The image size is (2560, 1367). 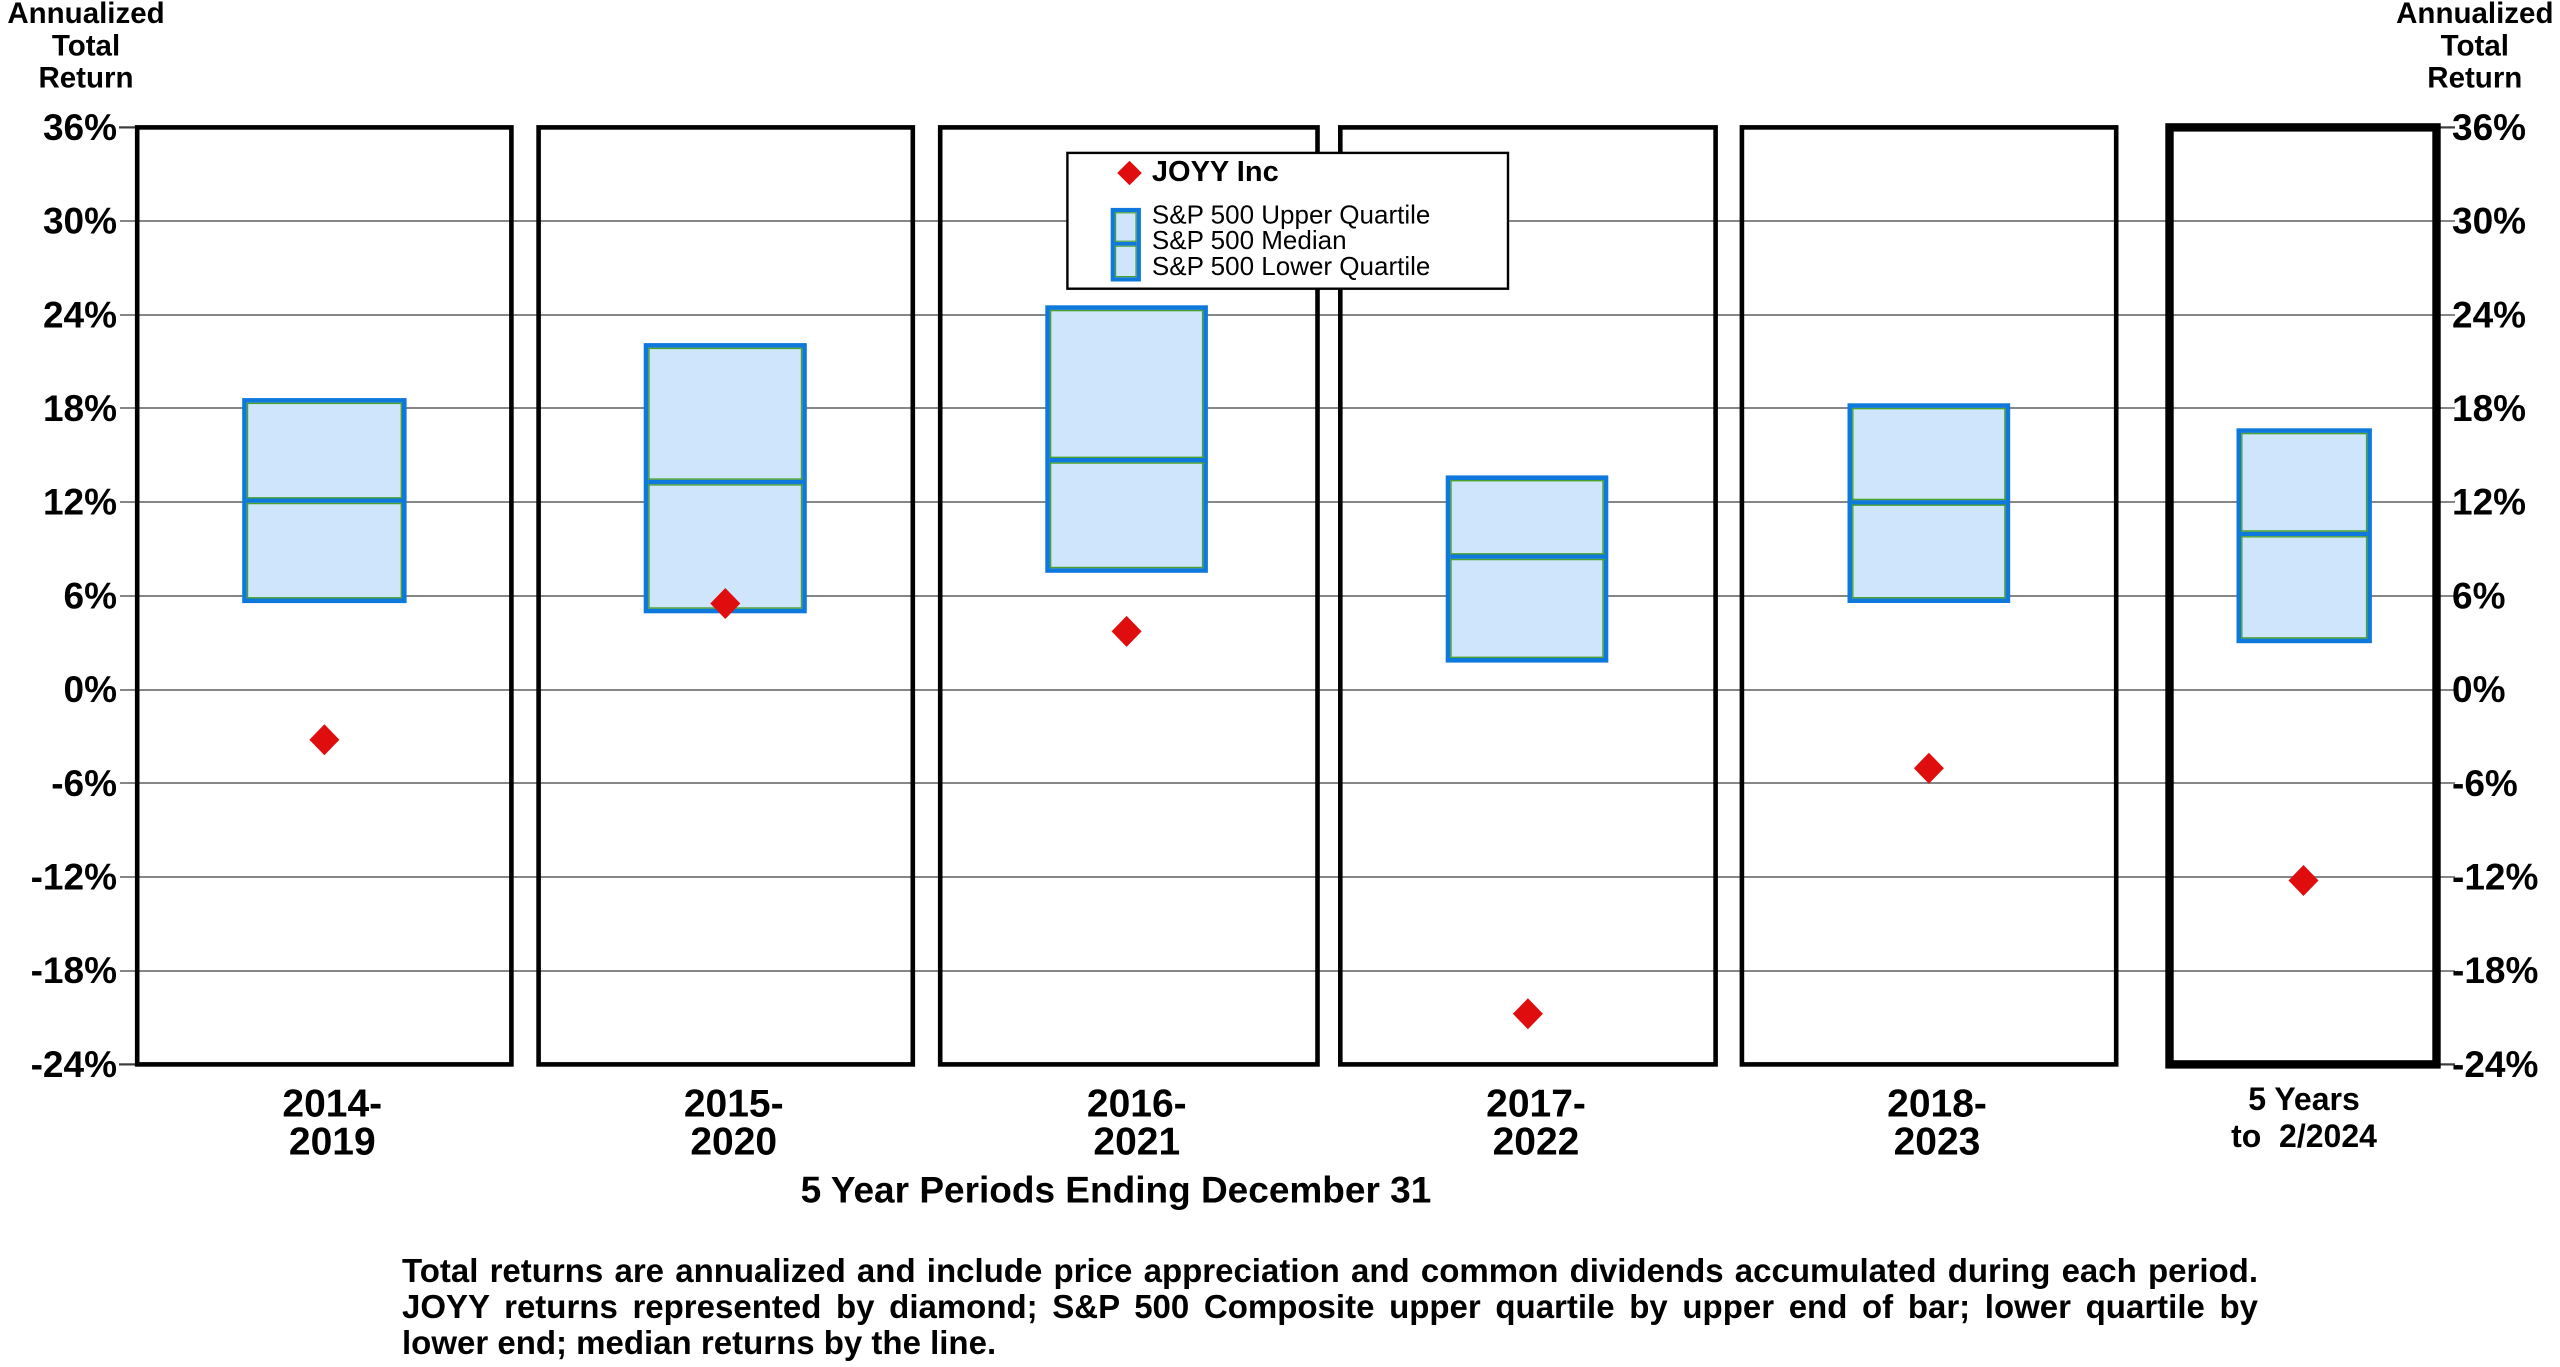 I want to click on svg-text: 2016-, so click(x=1137, y=1104).